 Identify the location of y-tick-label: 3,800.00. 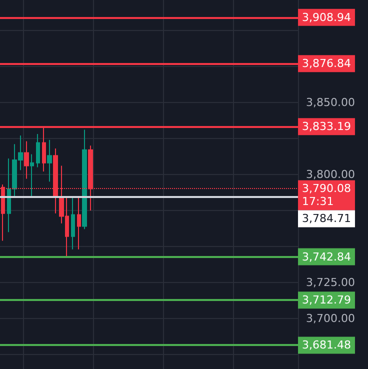
(330, 174).